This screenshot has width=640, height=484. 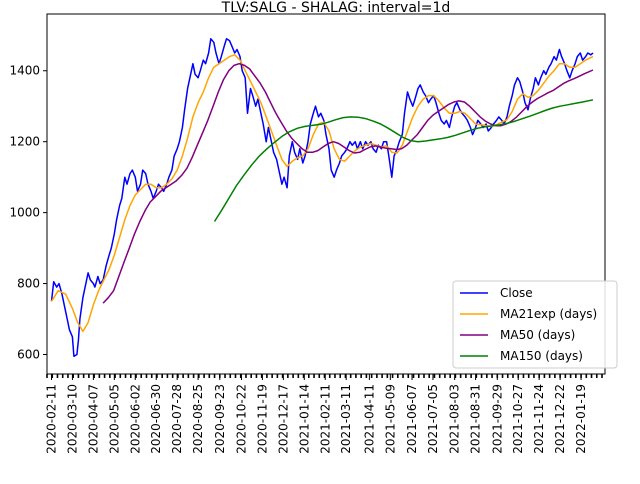 What do you see at coordinates (581, 419) in the screenshot?
I see `x-tick-label: 2022-01-19` at bounding box center [581, 419].